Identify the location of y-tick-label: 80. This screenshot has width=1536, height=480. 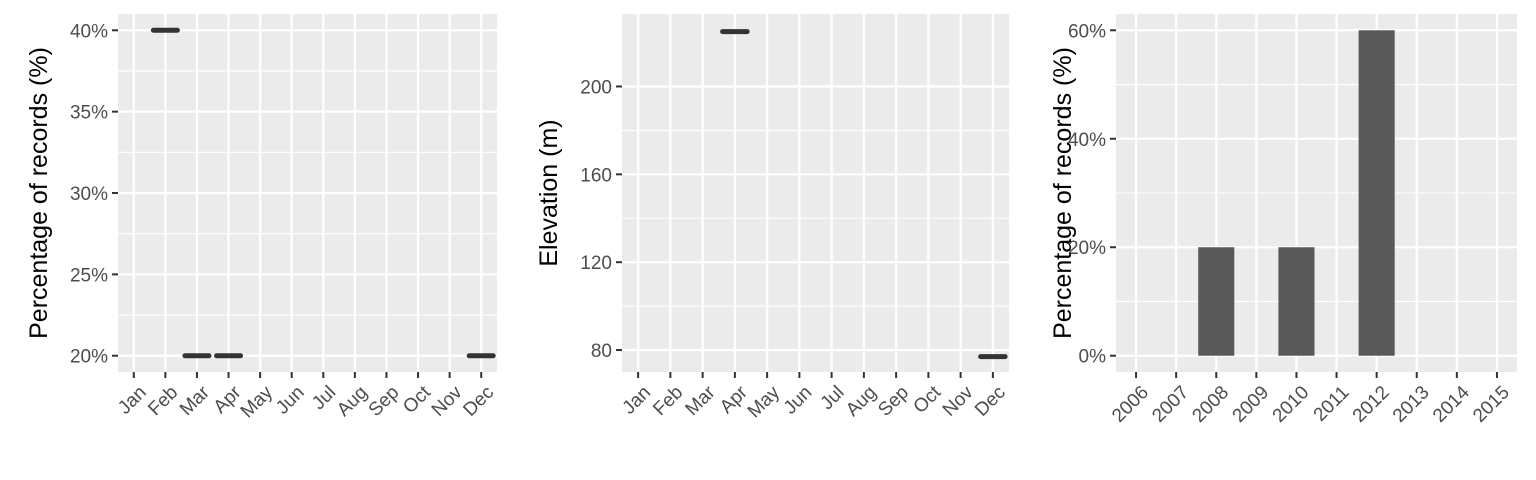
(601, 351).